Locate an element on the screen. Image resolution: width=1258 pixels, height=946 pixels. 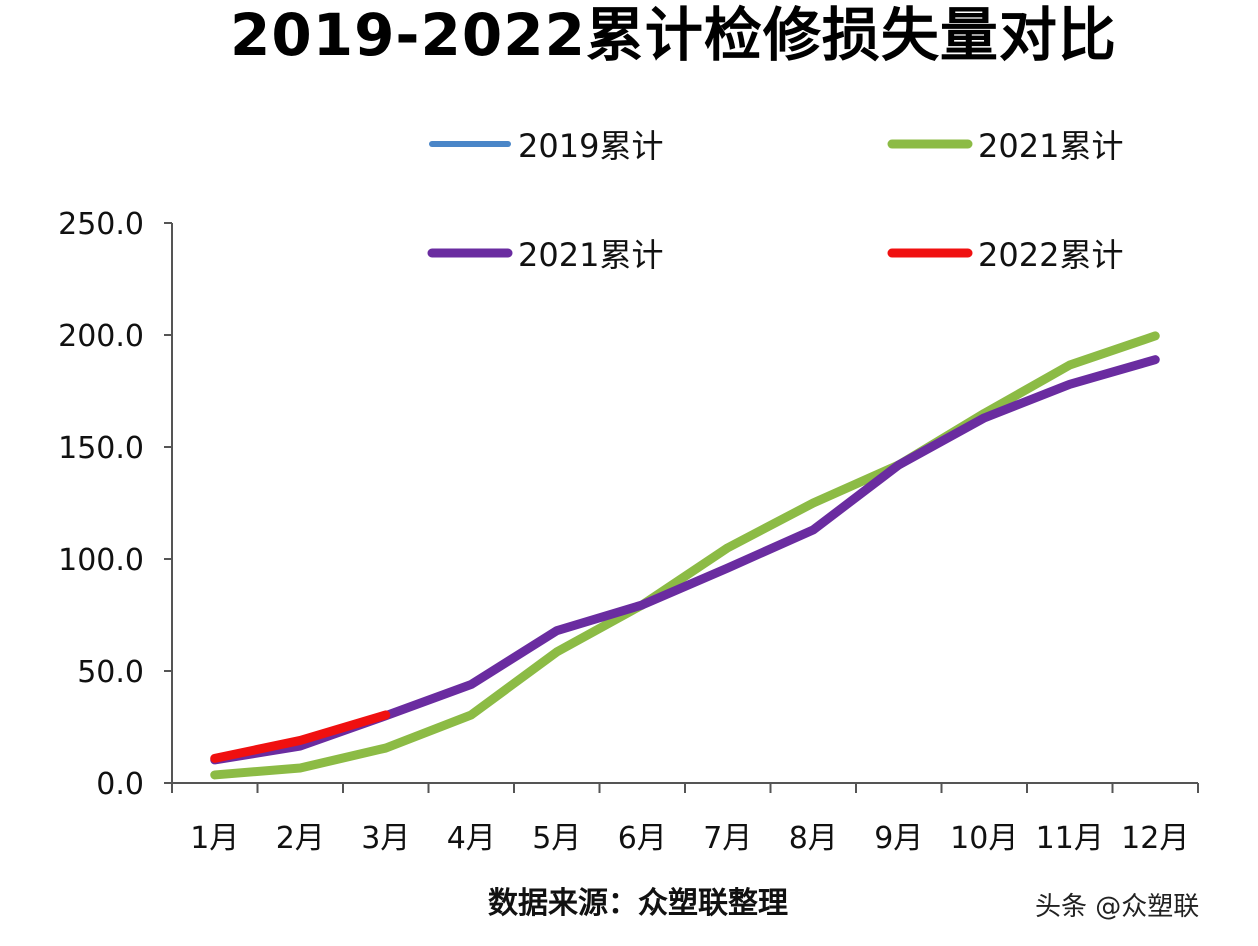
x-tick-label: 8月 is located at coordinates (813, 838).